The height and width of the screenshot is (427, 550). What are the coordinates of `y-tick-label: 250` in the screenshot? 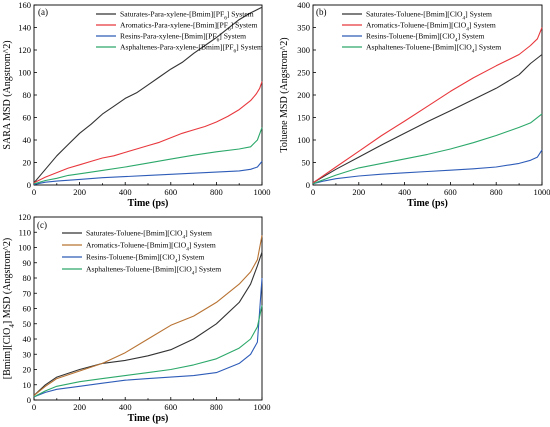 It's located at (303, 73).